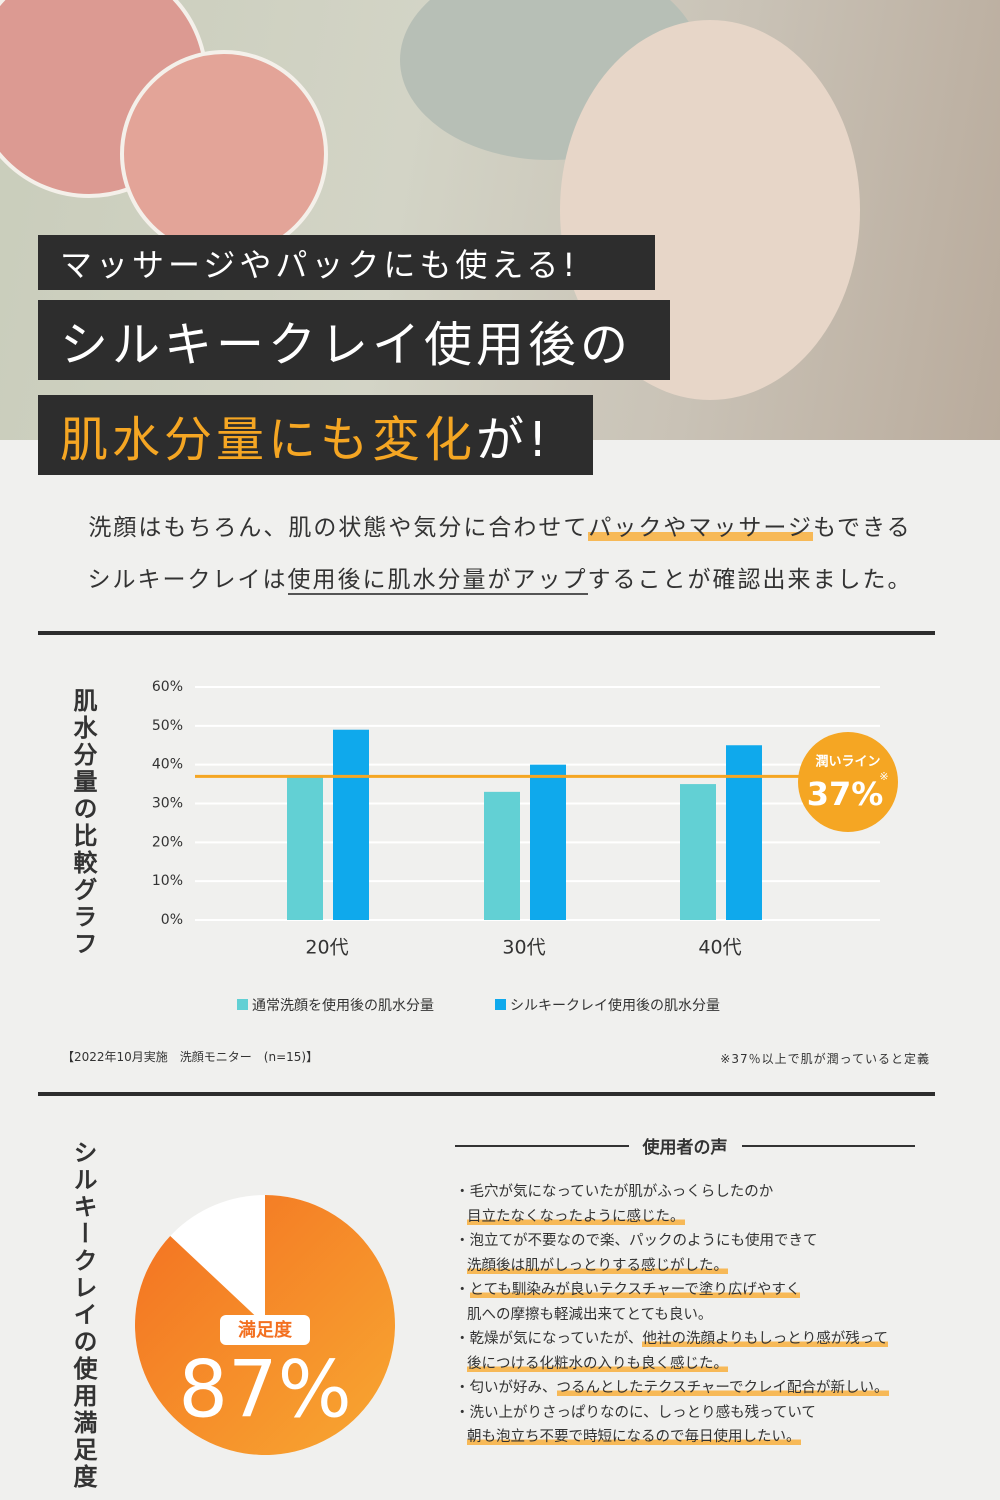 The width and height of the screenshot is (1000, 1500). Describe the element at coordinates (346, 345) in the screenshot. I see `text: シルキークレイ使用後の` at that location.